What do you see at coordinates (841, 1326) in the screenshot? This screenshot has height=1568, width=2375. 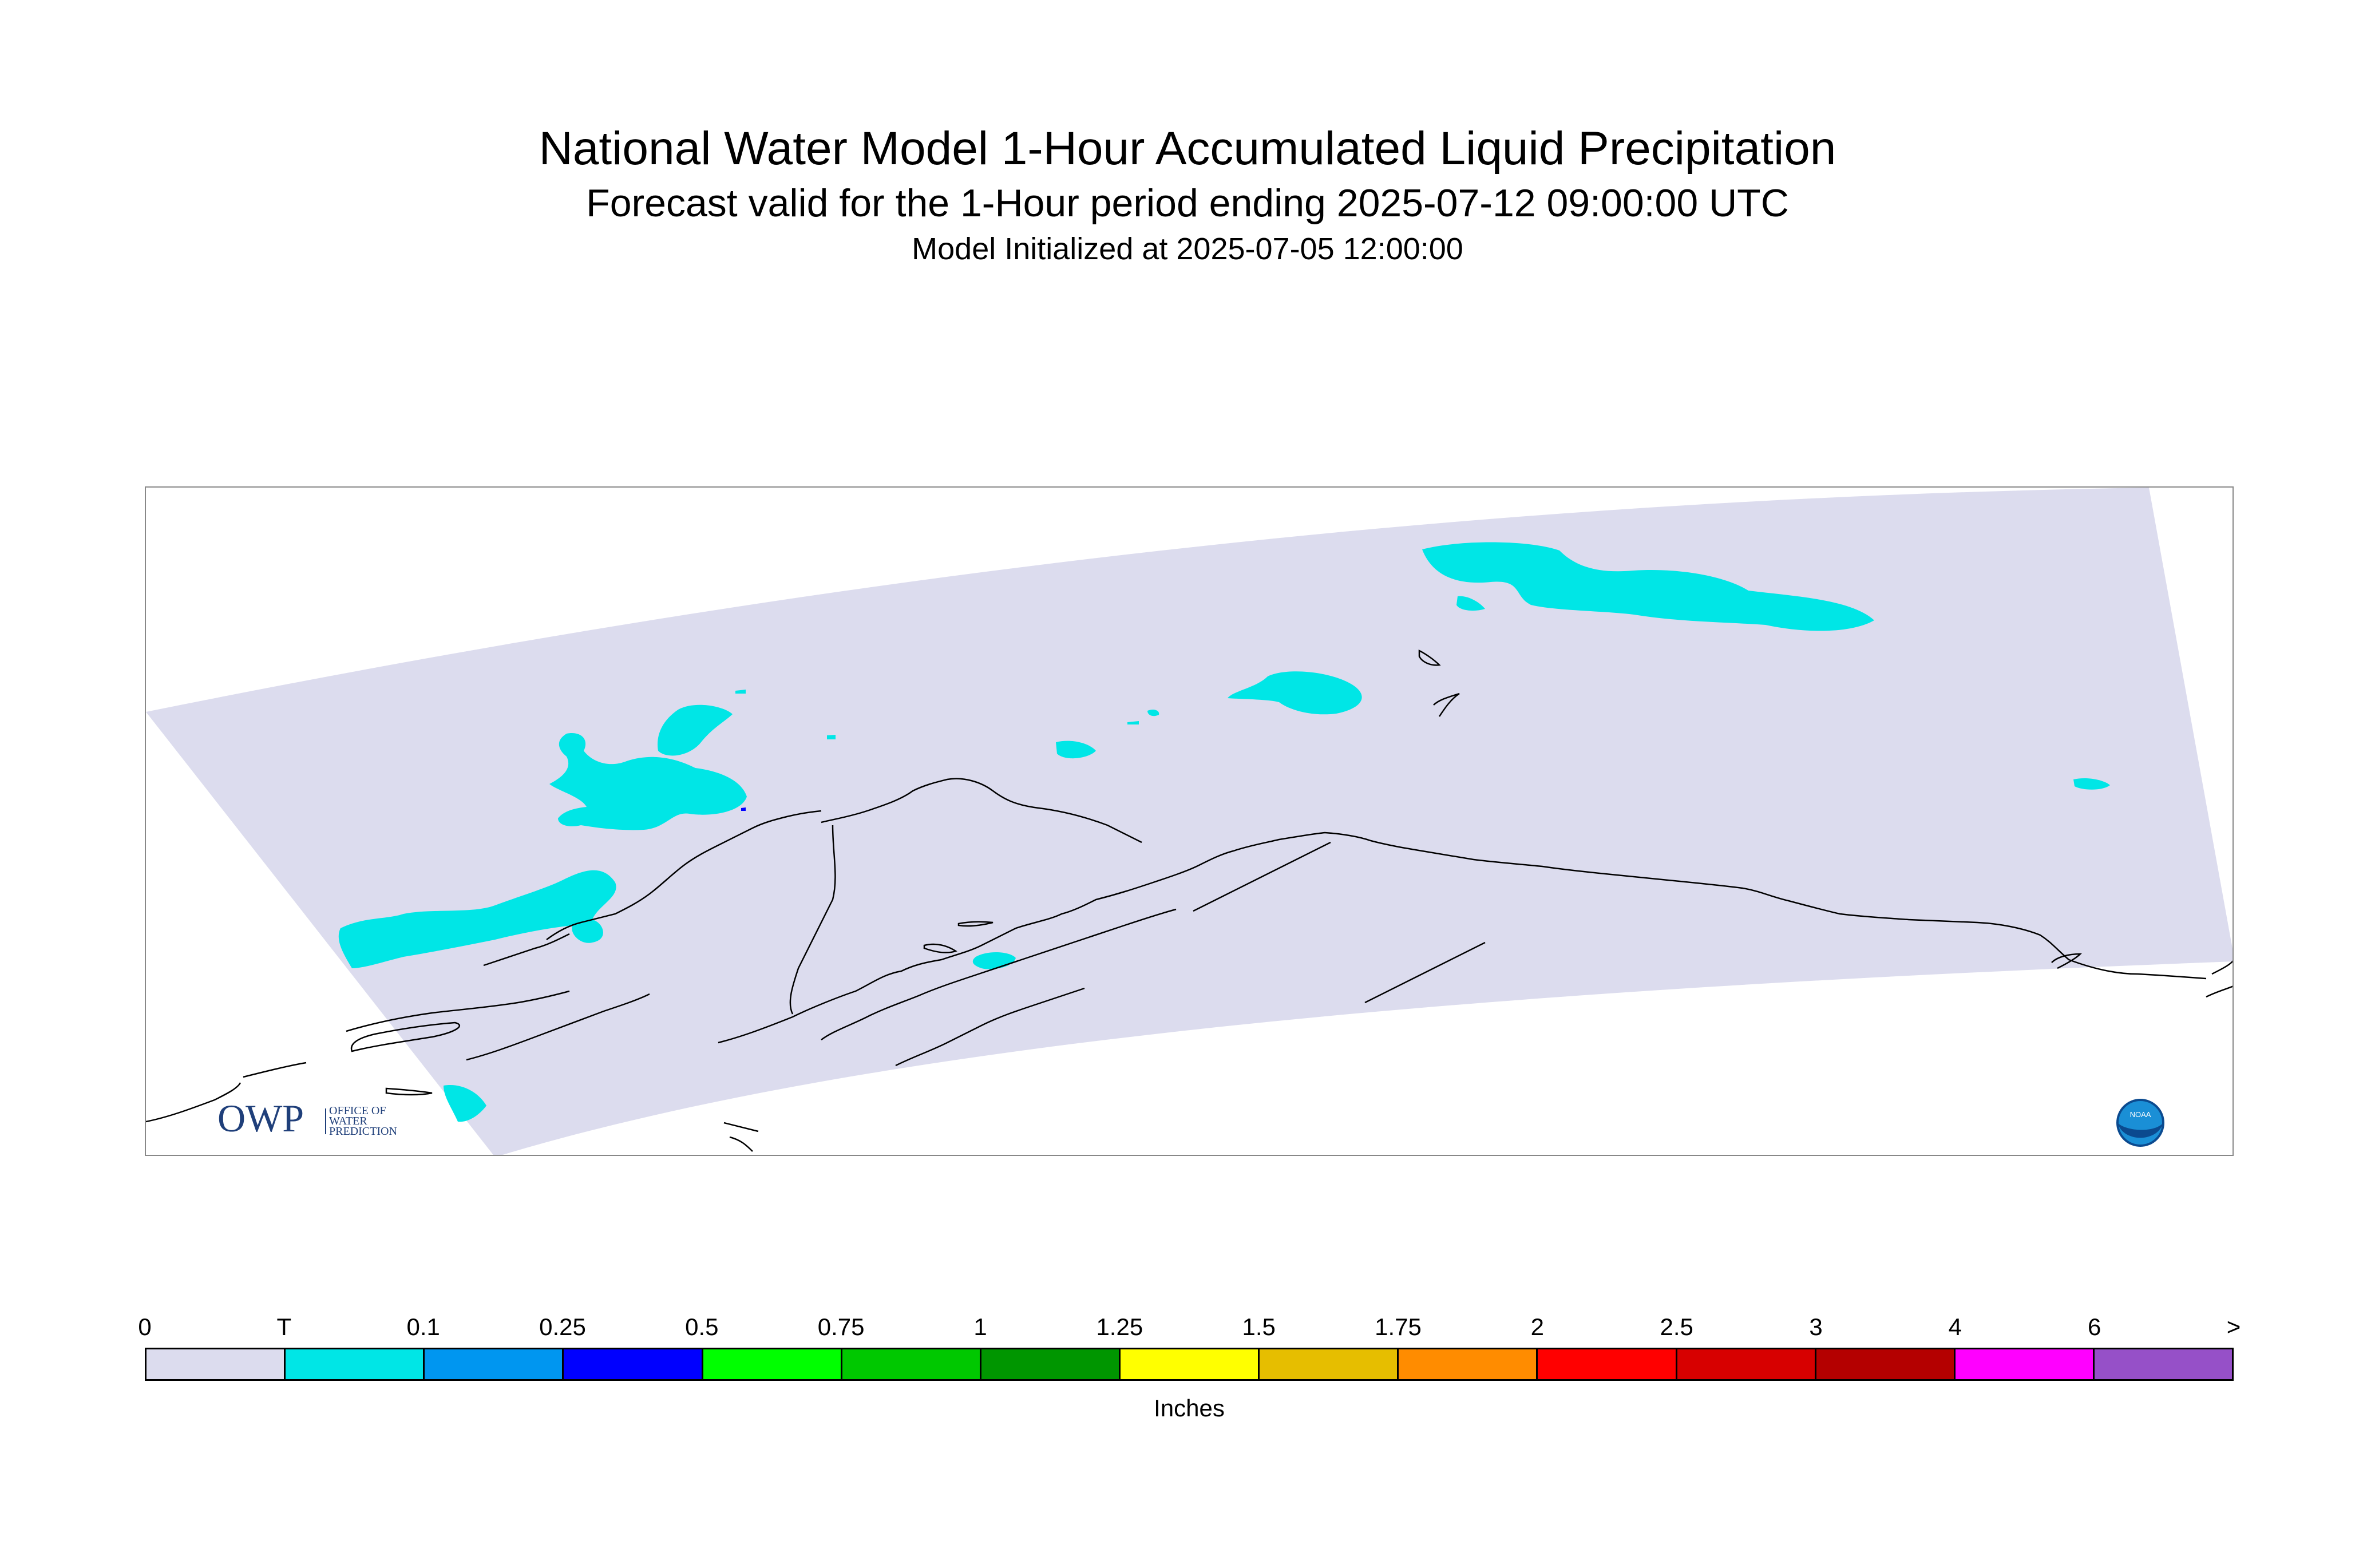 I see `legend-tick-label: 0.75` at bounding box center [841, 1326].